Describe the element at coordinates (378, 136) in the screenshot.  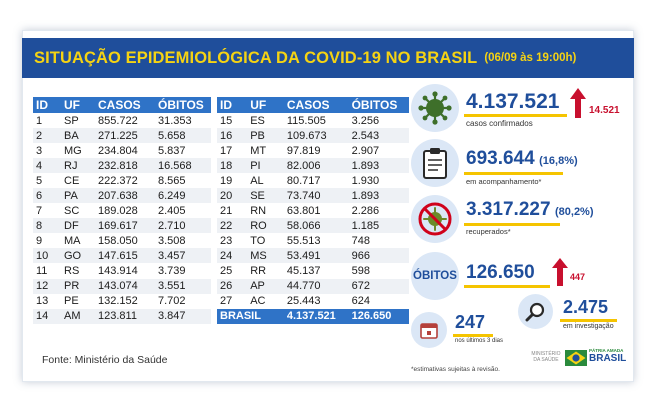
I see `table-cell: 2.543` at that location.